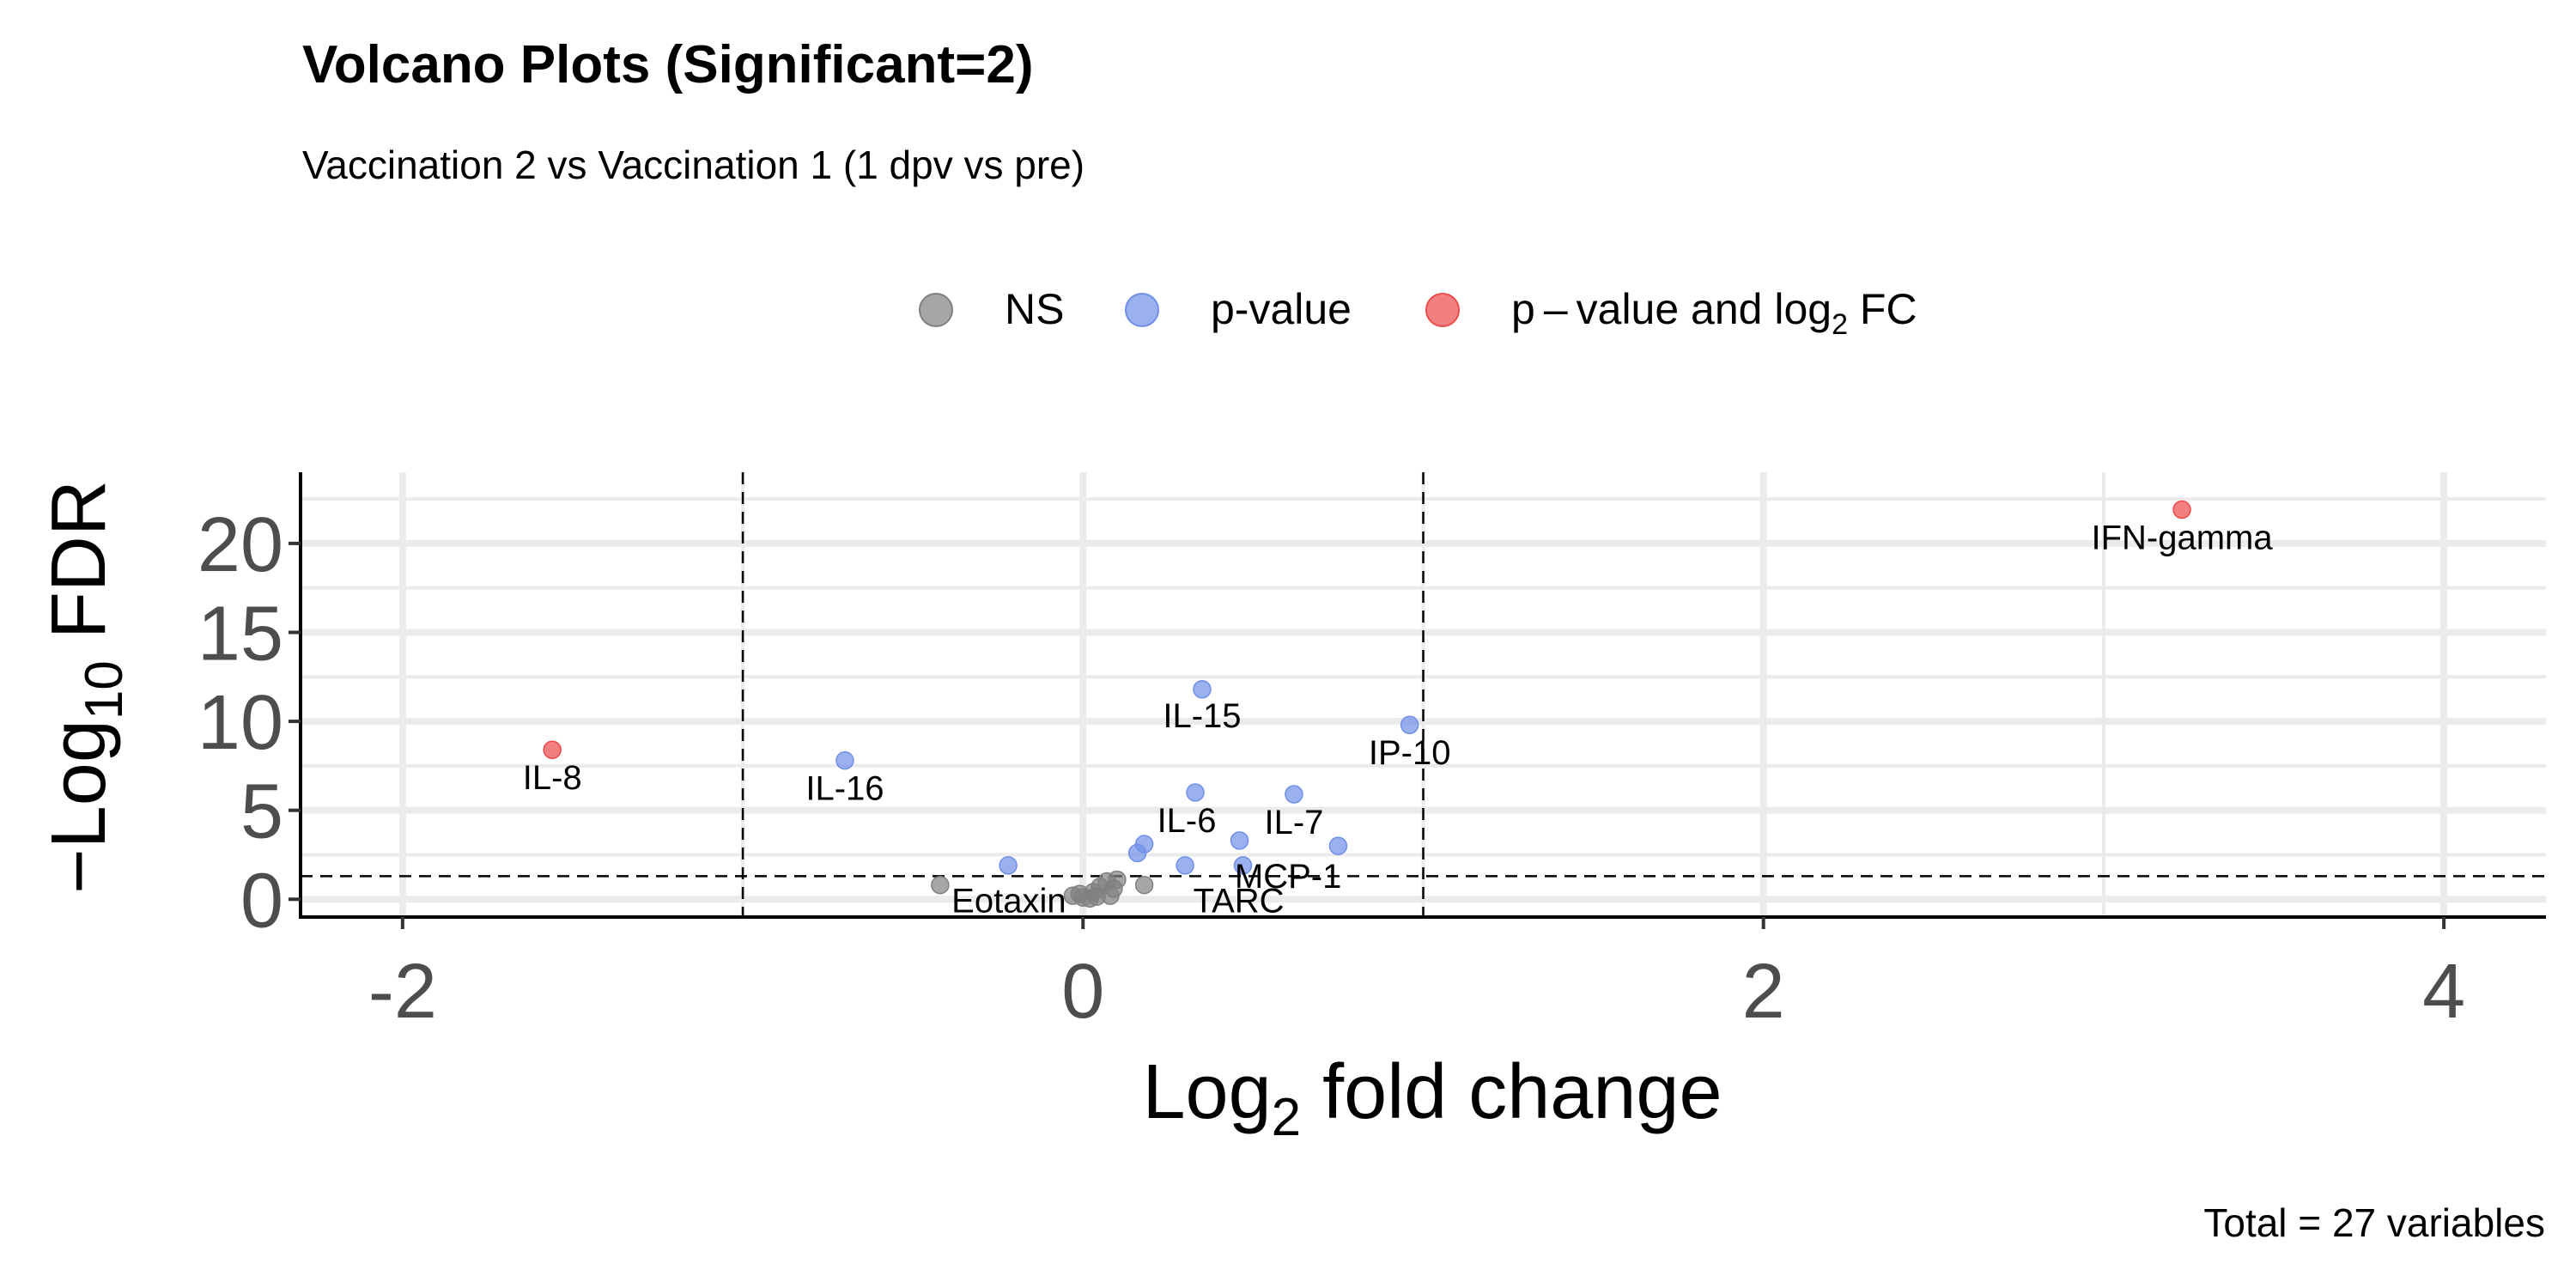 Image resolution: width=2576 pixels, height=1288 pixels. I want to click on y-tick-label: 5, so click(261, 812).